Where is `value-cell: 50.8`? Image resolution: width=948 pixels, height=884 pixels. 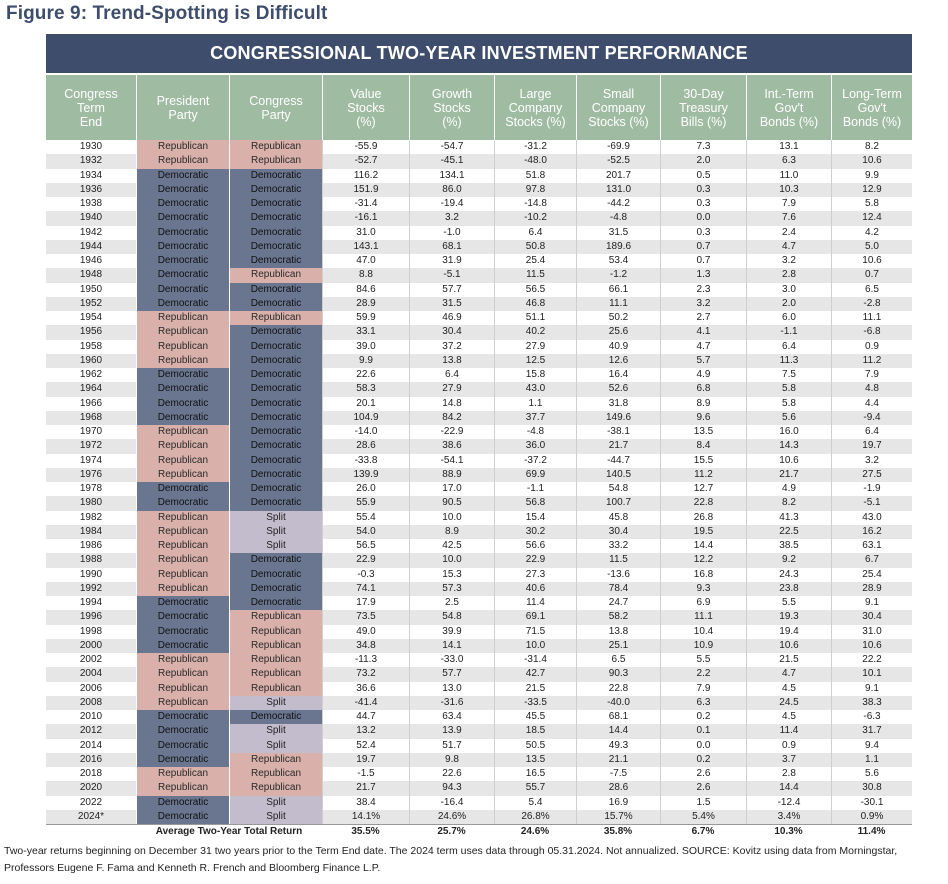
value-cell: 50.8 is located at coordinates (535, 246).